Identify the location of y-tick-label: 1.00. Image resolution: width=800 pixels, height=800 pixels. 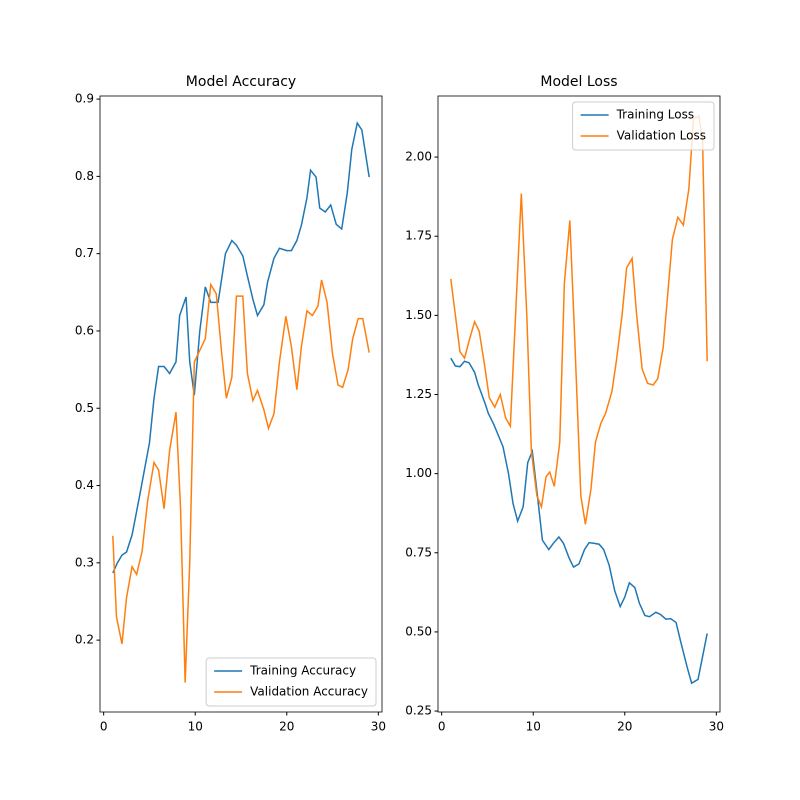
(418, 473).